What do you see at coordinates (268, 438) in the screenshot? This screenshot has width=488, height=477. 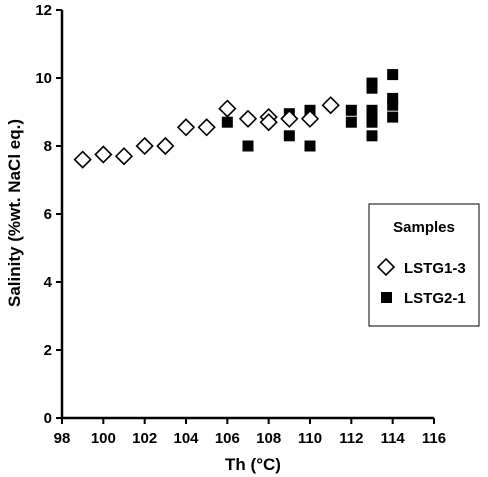 I see `x-tick-label: 108` at bounding box center [268, 438].